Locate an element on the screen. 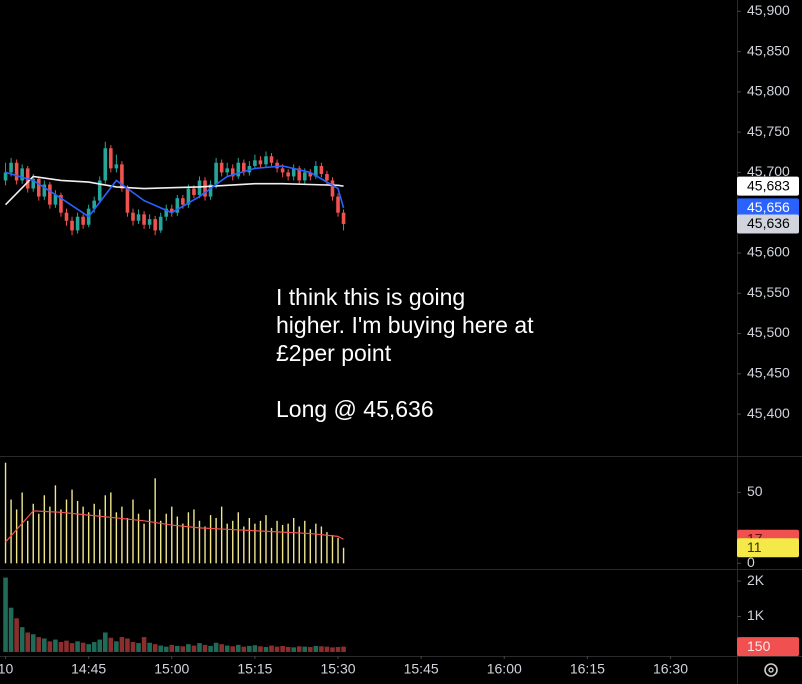  volume-tag-bg is located at coordinates (768, 548).